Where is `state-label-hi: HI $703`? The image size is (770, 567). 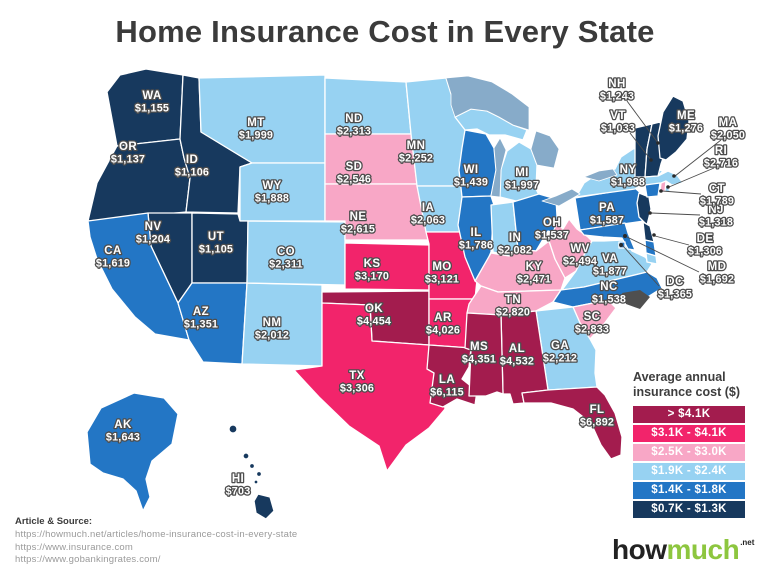
state-label-hi: HI $703 is located at coordinates (238, 485).